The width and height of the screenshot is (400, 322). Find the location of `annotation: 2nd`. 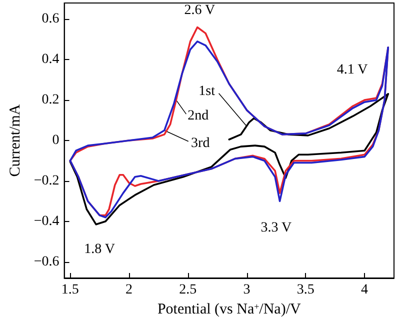

annotation: 2nd is located at coordinates (198, 116).